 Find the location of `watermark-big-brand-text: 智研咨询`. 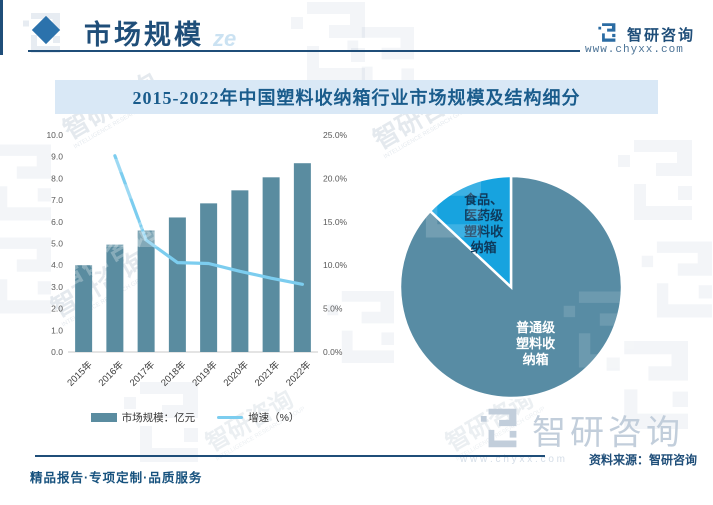

watermark-big-brand-text: 智研咨询 is located at coordinates (608, 433).